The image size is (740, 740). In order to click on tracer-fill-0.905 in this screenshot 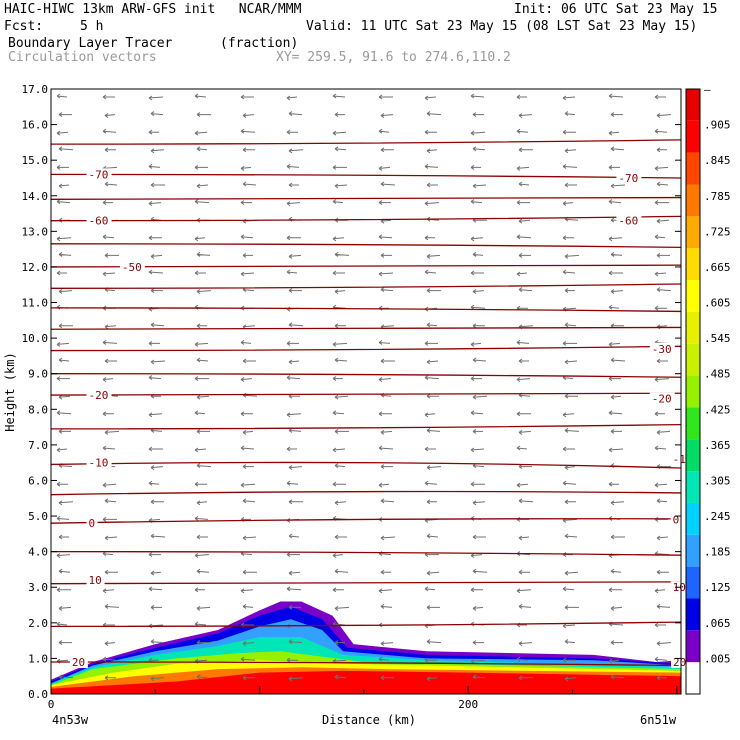, I will do `click(366, 682)`.